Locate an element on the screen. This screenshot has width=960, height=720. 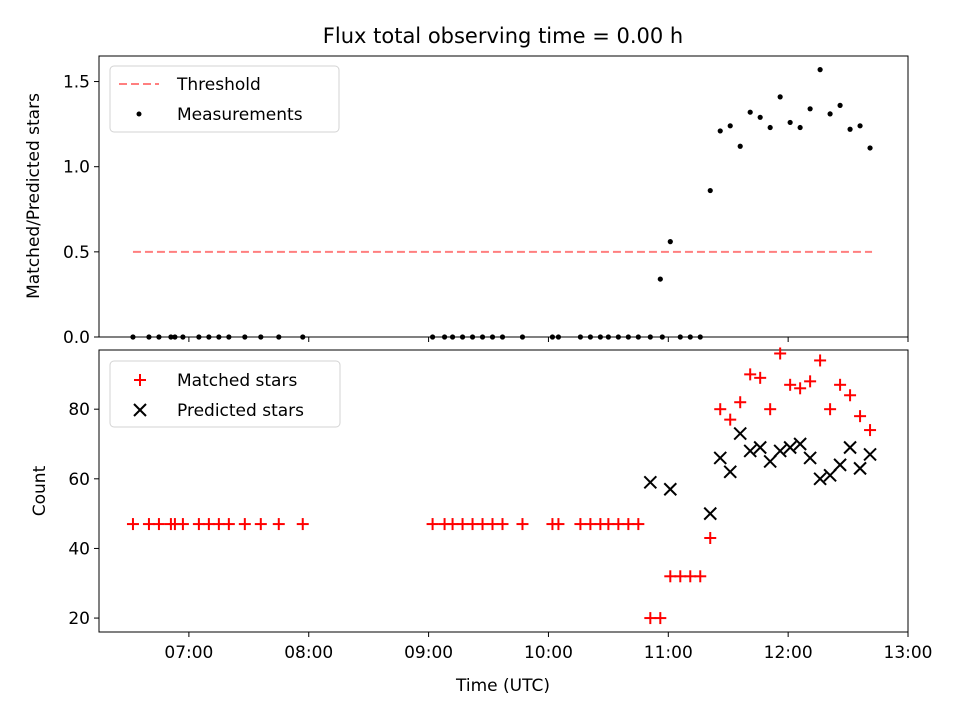
x-tick-label: 13:00 is located at coordinates (908, 653).